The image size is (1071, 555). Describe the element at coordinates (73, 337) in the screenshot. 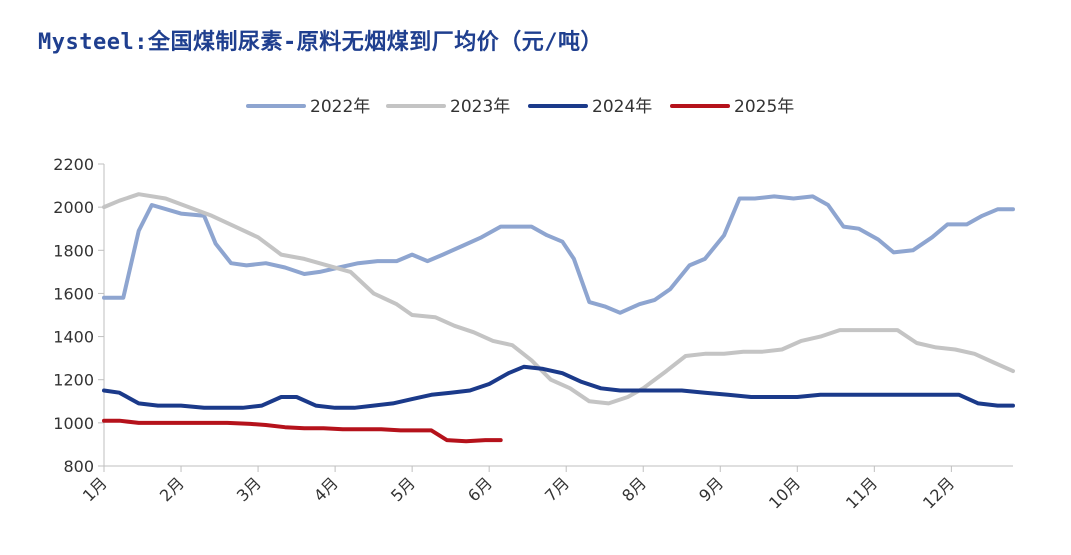

I see `y-tick-label: 1400` at that location.